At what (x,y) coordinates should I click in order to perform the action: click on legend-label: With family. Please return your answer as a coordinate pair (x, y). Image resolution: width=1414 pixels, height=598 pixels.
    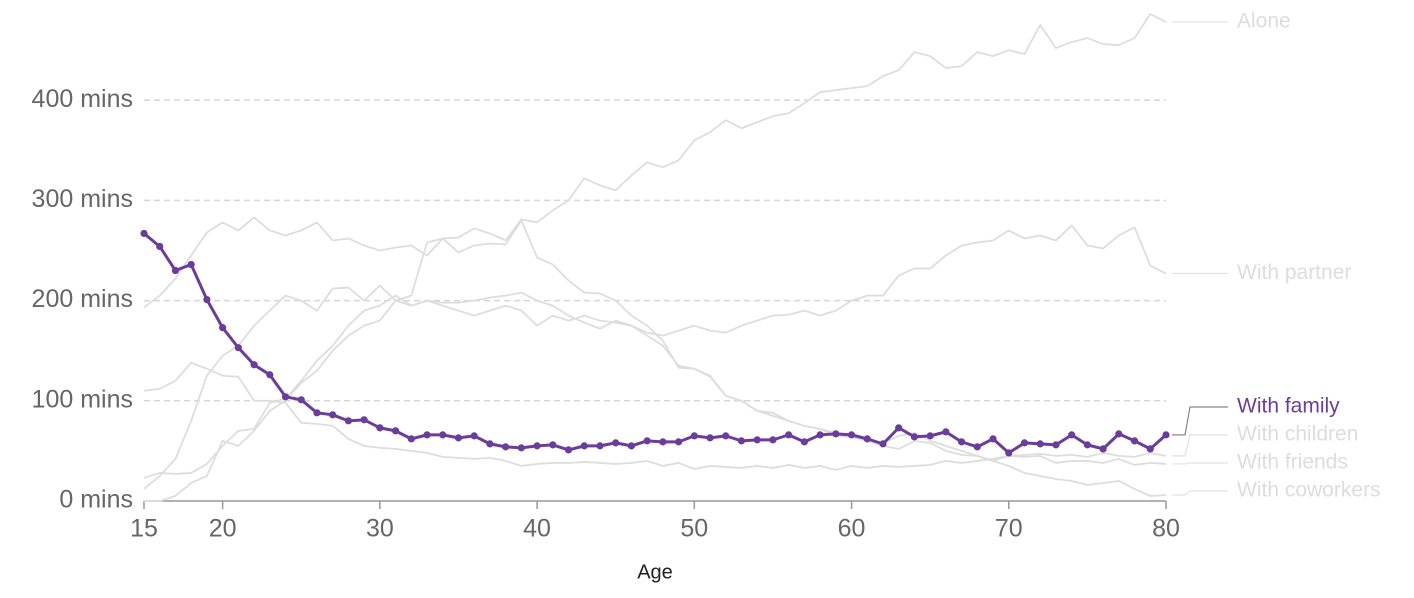
    Looking at the image, I should click on (1288, 406).